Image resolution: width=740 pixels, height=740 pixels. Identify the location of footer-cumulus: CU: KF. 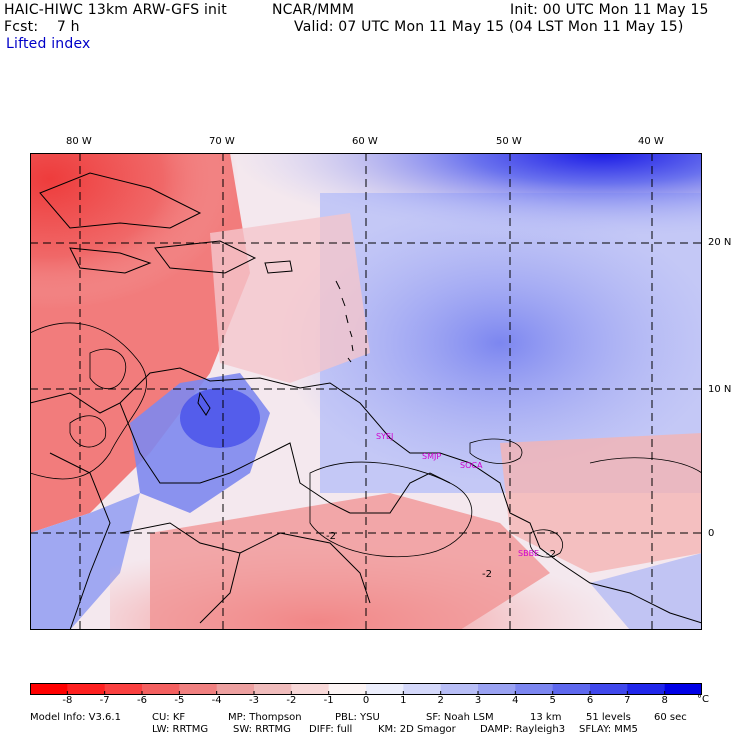
(169, 717).